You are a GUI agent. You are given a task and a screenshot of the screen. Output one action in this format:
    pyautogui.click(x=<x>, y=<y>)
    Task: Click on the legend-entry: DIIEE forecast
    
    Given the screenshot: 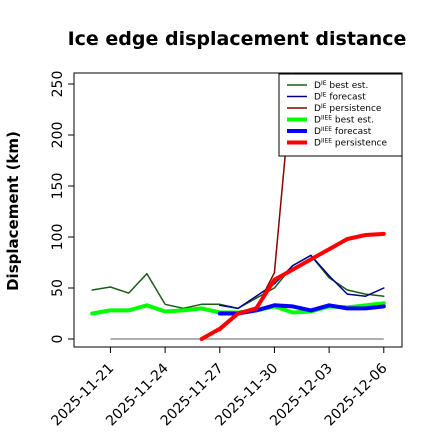 What is the action you would take?
    pyautogui.click(x=343, y=131)
    